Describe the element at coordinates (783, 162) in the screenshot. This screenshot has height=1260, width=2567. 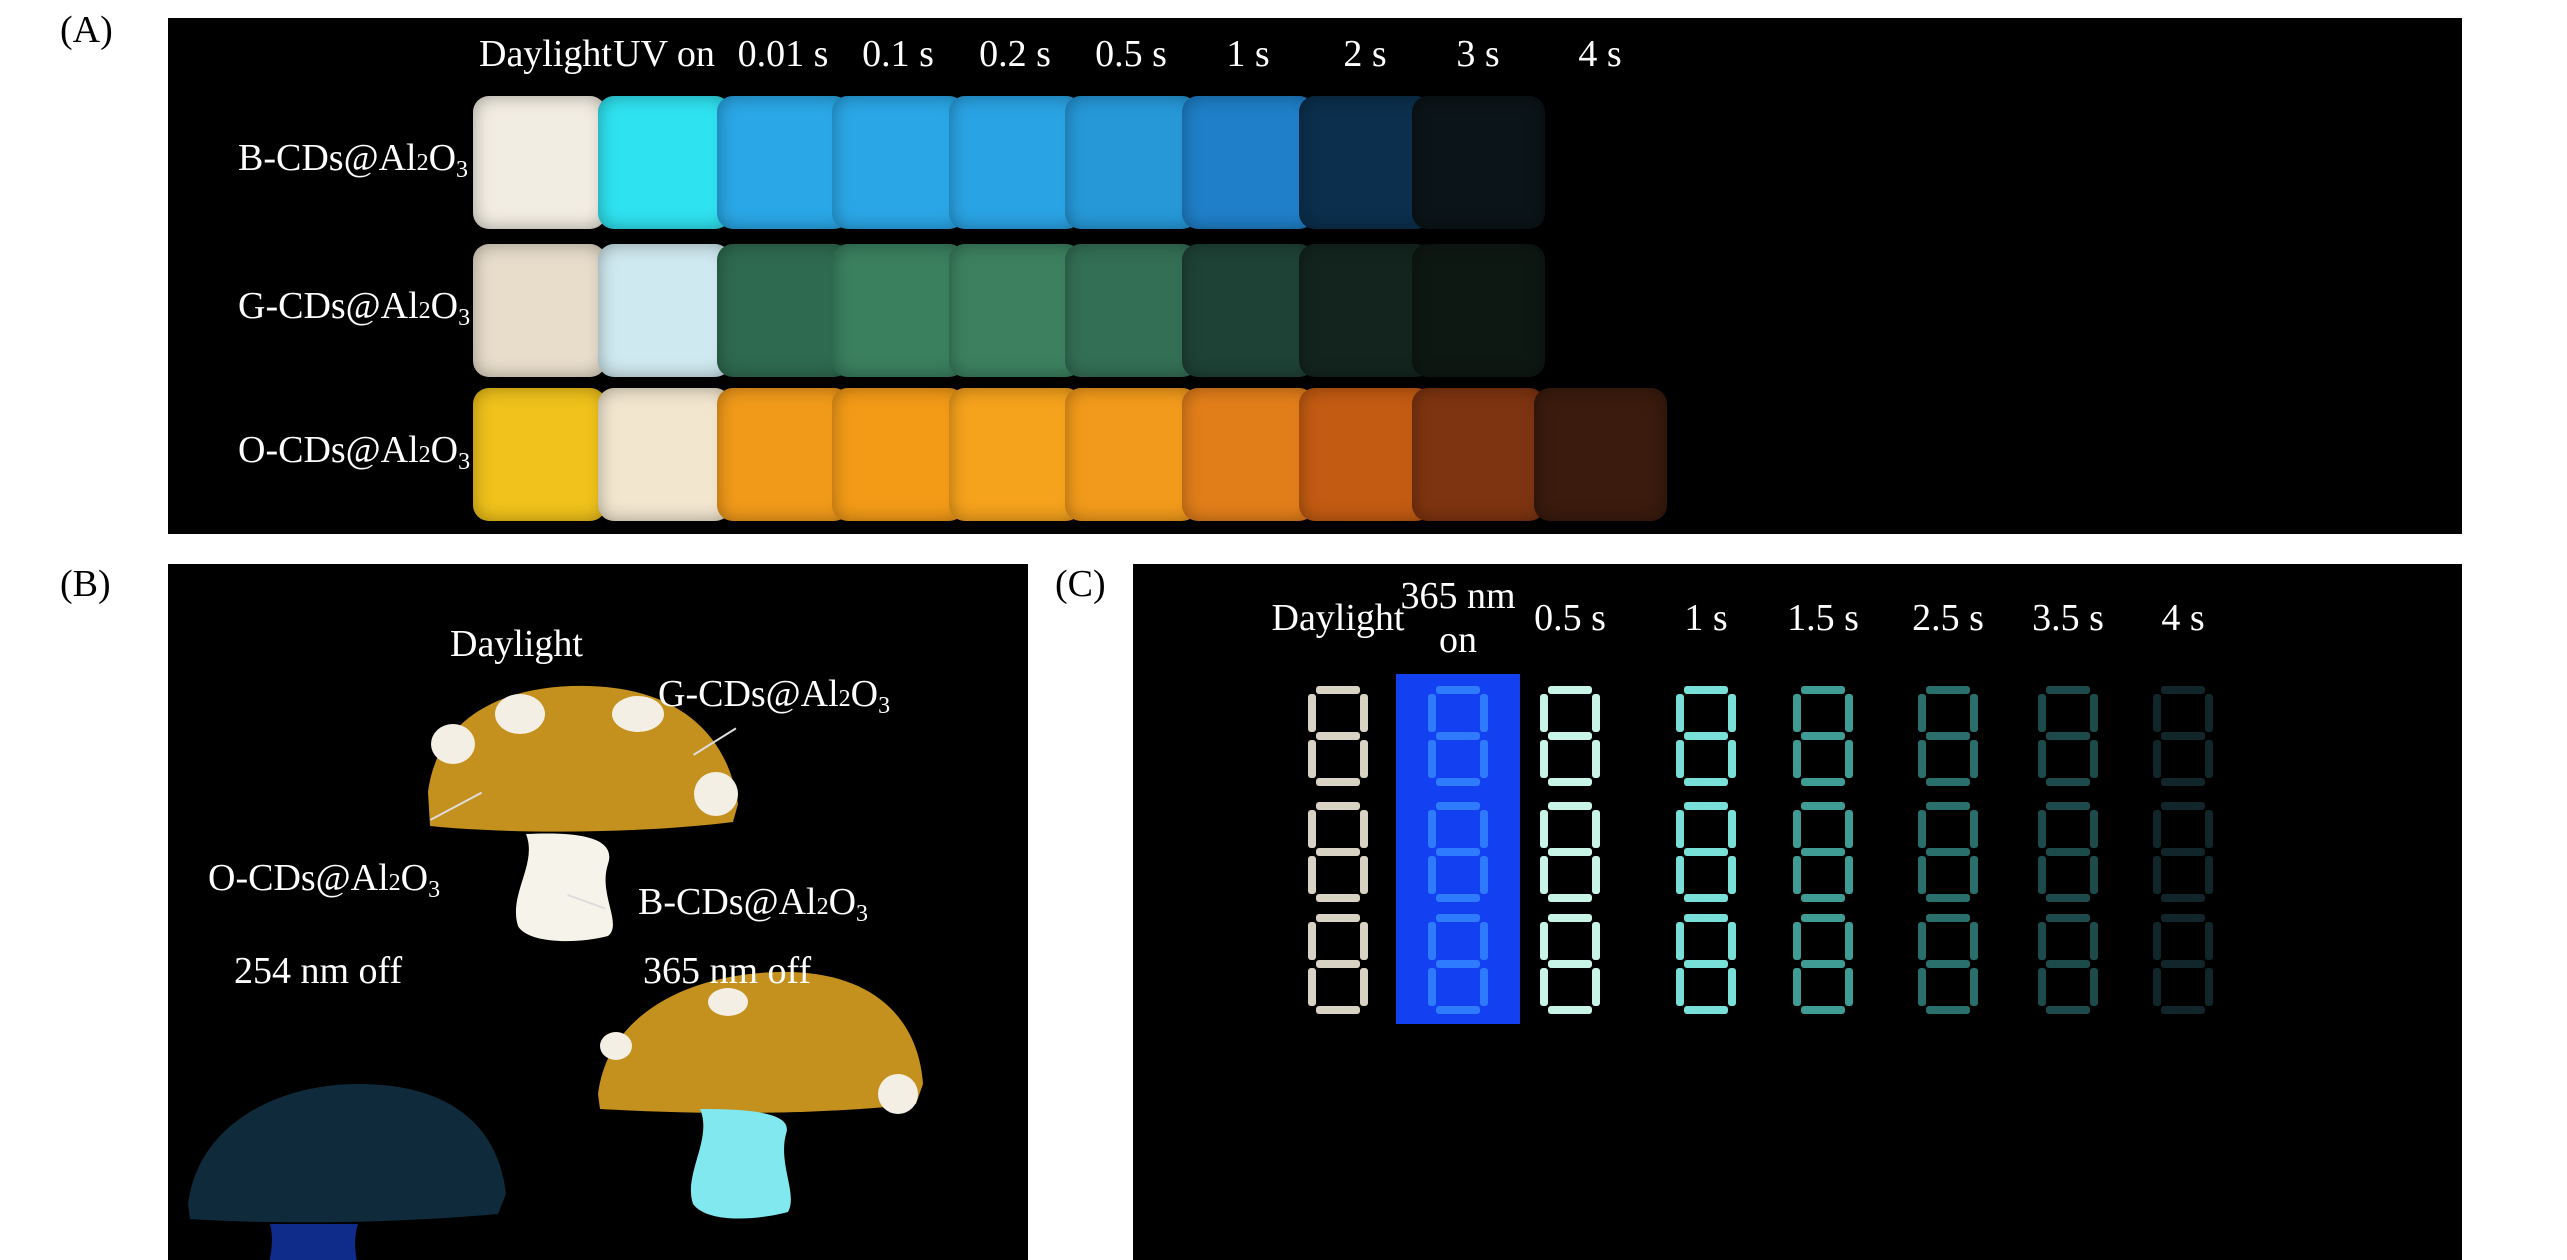
I see `swatch-r0-c2` at that location.